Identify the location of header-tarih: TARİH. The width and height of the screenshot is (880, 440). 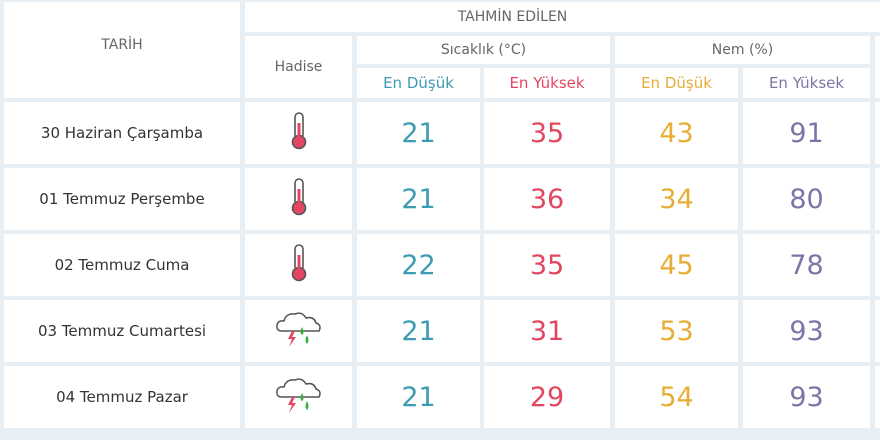
(122, 50).